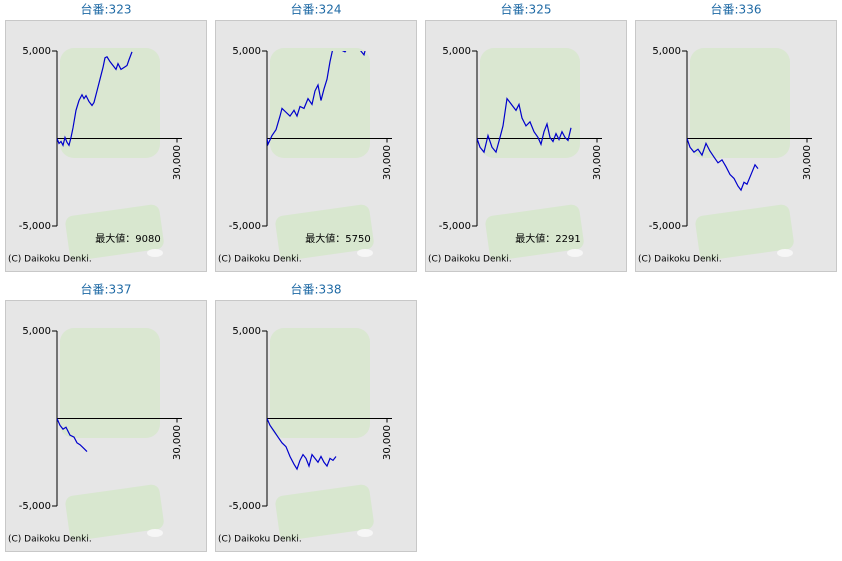  Describe the element at coordinates (106, 9) in the screenshot. I see `panel-title: 台番:323` at that location.